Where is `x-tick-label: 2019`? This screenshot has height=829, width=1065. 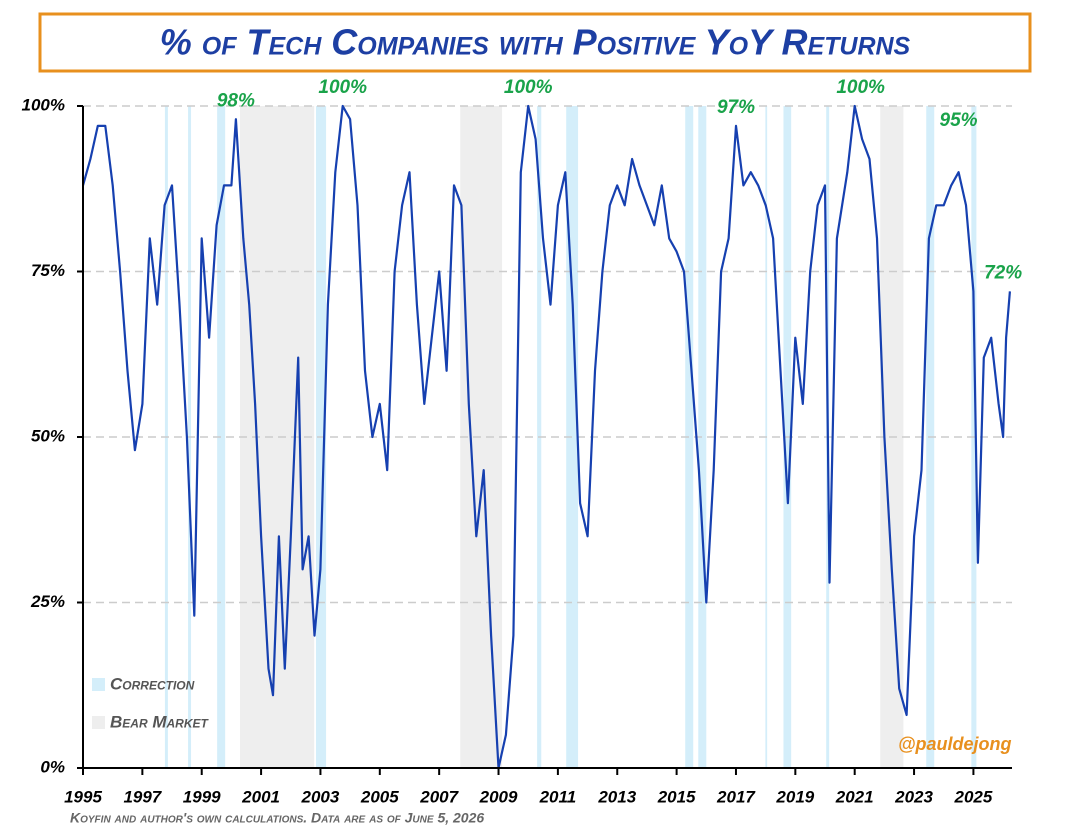 x-tick-label: 2019 is located at coordinates (794, 796).